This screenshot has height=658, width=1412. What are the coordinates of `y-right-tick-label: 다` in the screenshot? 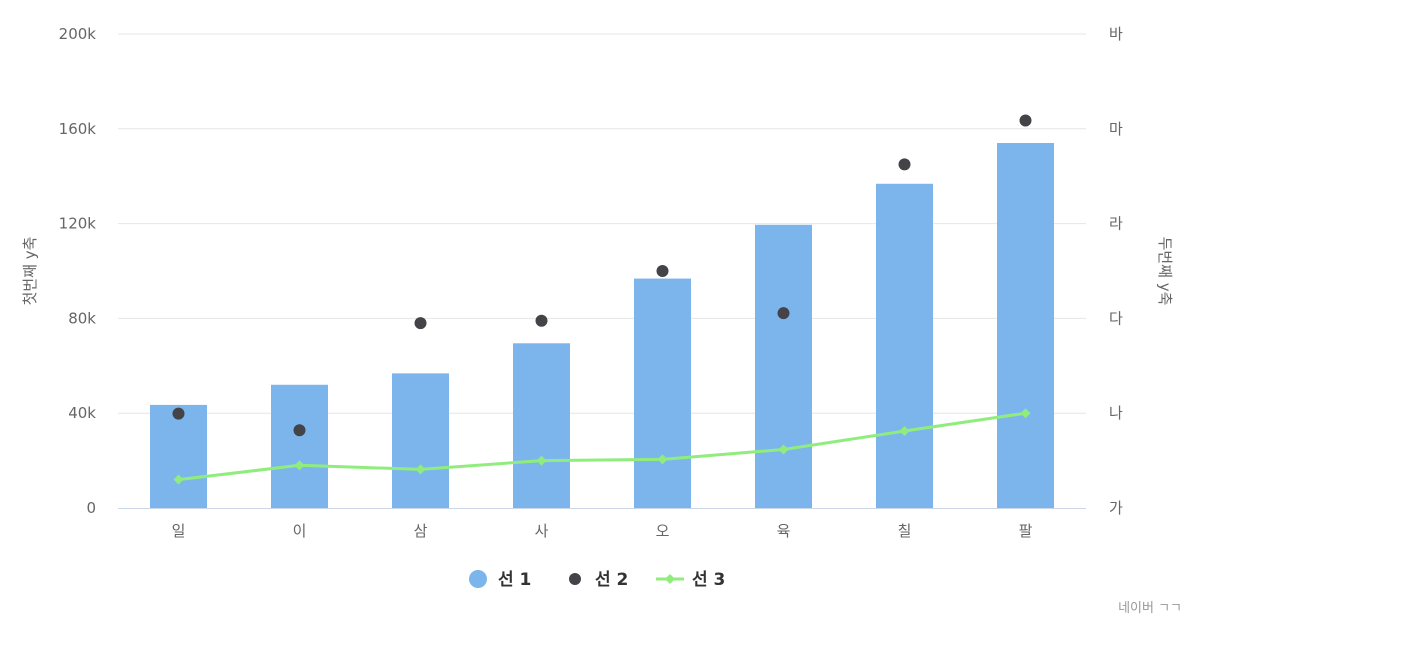 It's located at (1116, 318).